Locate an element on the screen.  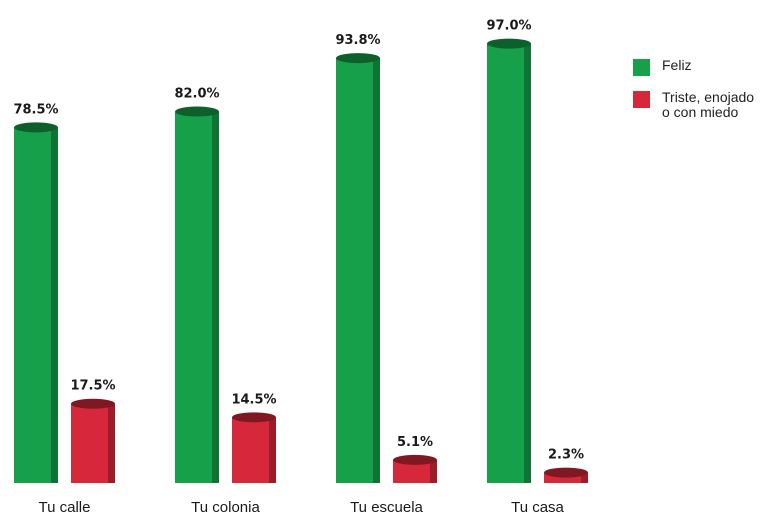
legend: Feliz Triste, enojado o con miedo is located at coordinates (705, 96).